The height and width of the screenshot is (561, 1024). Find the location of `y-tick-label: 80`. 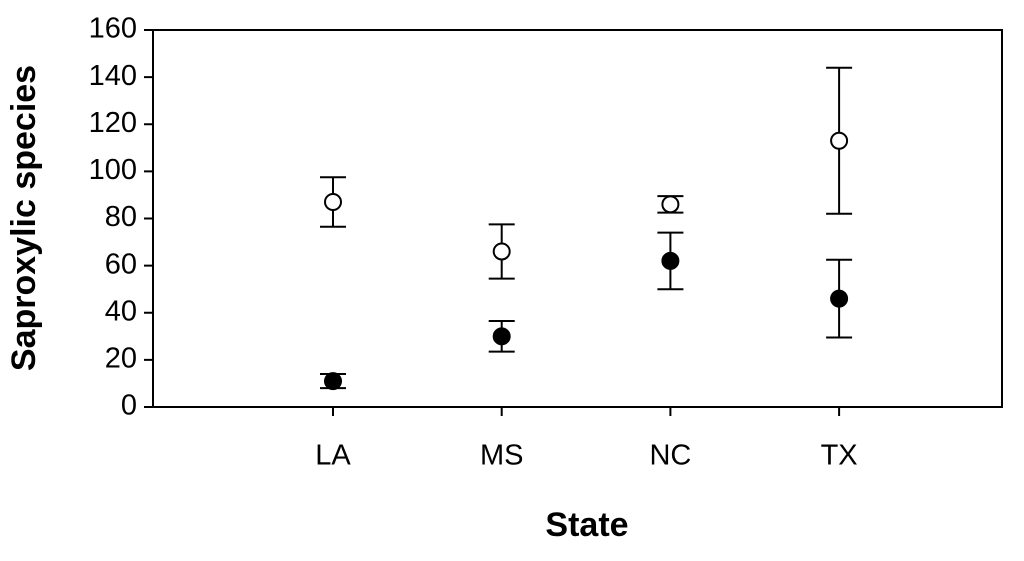

y-tick-label: 80 is located at coordinates (121, 217).